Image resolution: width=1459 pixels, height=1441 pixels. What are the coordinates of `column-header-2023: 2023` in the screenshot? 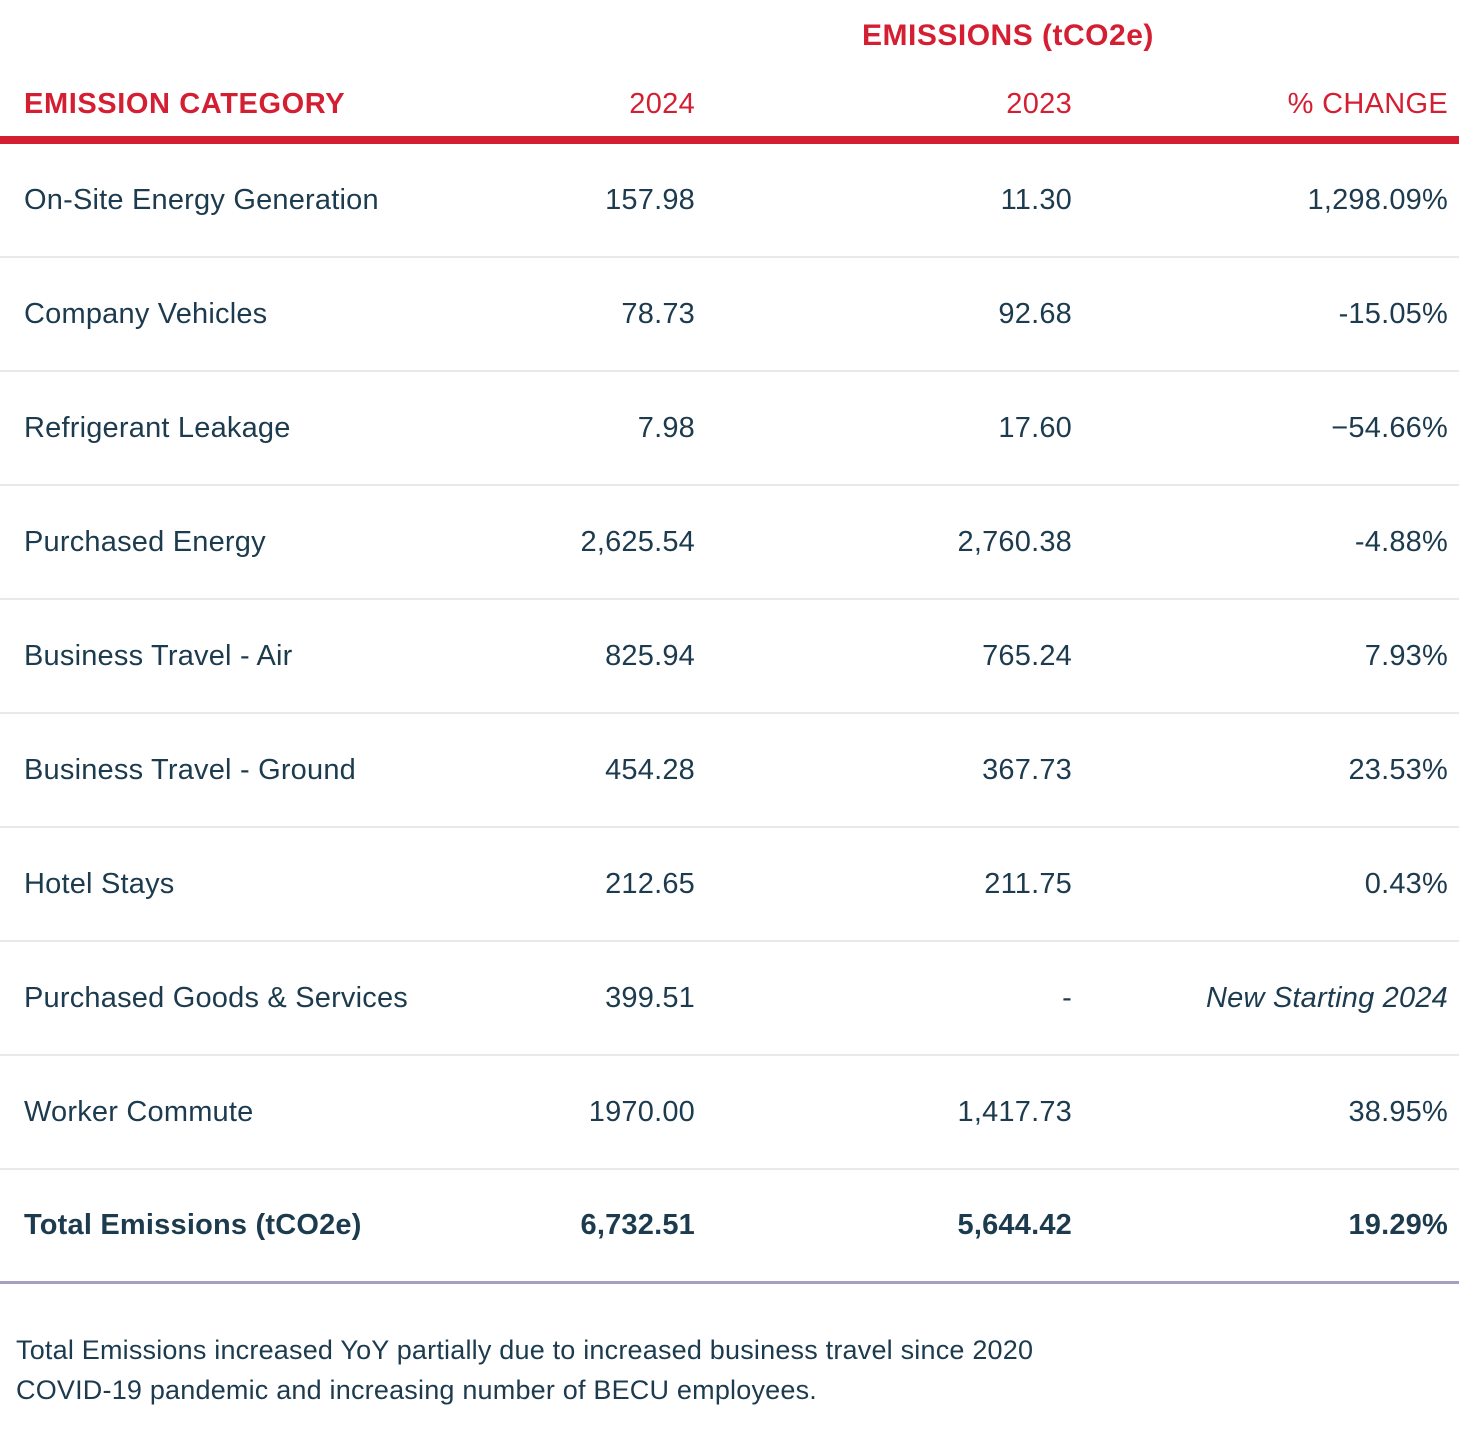 It's located at (1039, 103).